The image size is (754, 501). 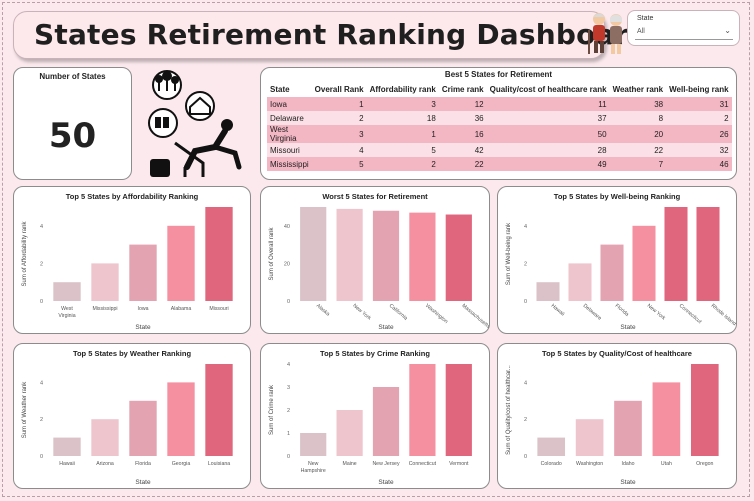 What do you see at coordinates (289, 118) in the screenshot?
I see `table-cell: Delaware` at bounding box center [289, 118].